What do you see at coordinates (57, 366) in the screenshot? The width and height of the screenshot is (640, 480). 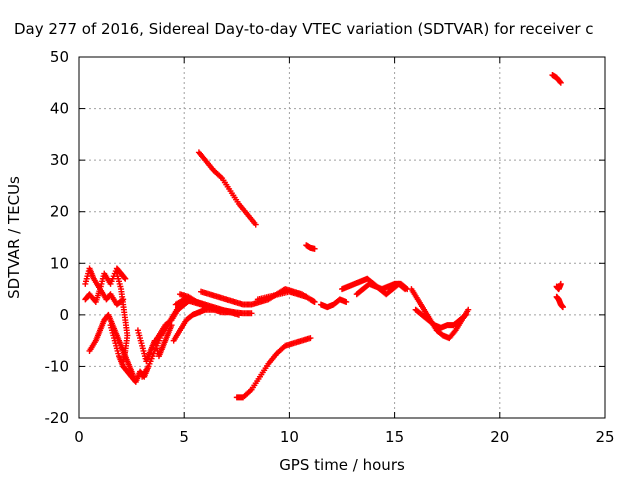 I see `y-tick-label: -10` at bounding box center [57, 366].